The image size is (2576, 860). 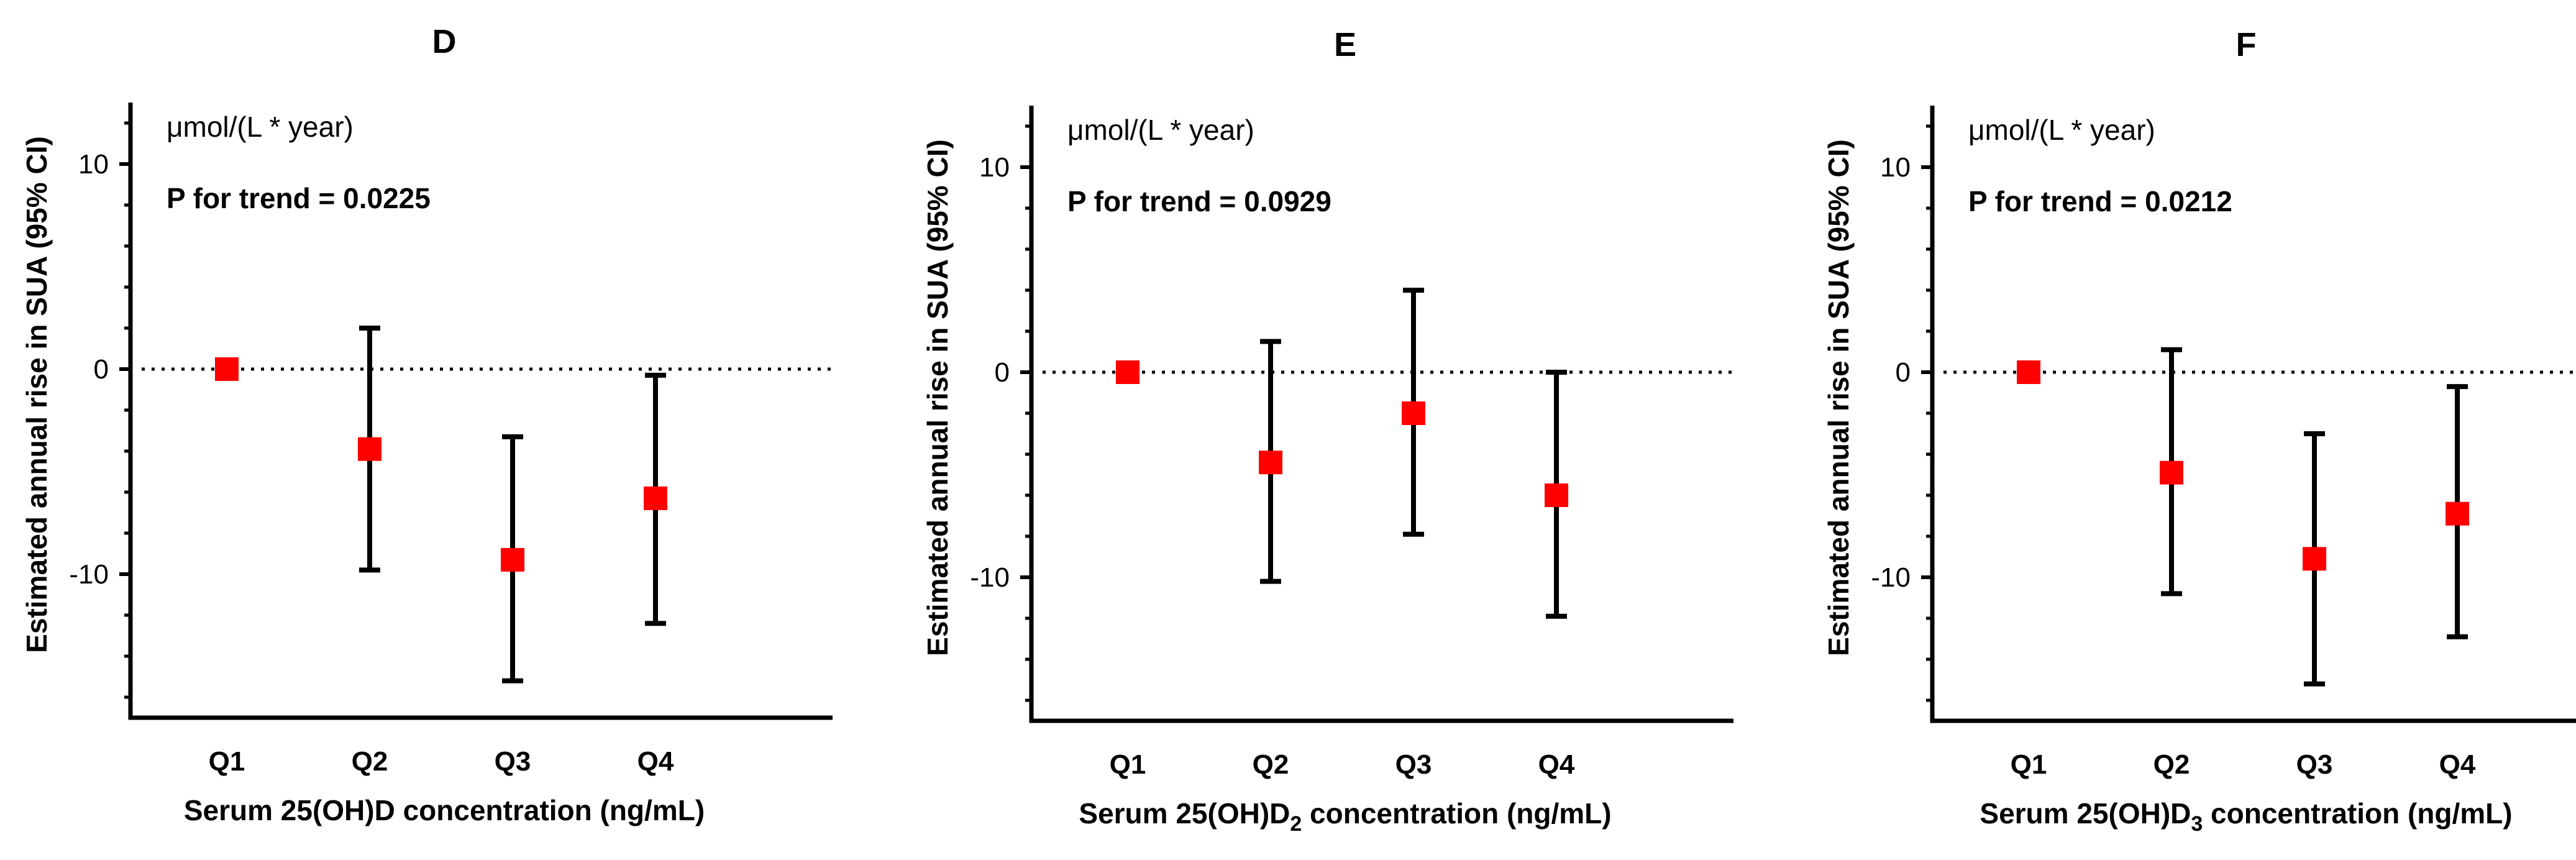 I want to click on panel-title: E, so click(x=1345, y=44).